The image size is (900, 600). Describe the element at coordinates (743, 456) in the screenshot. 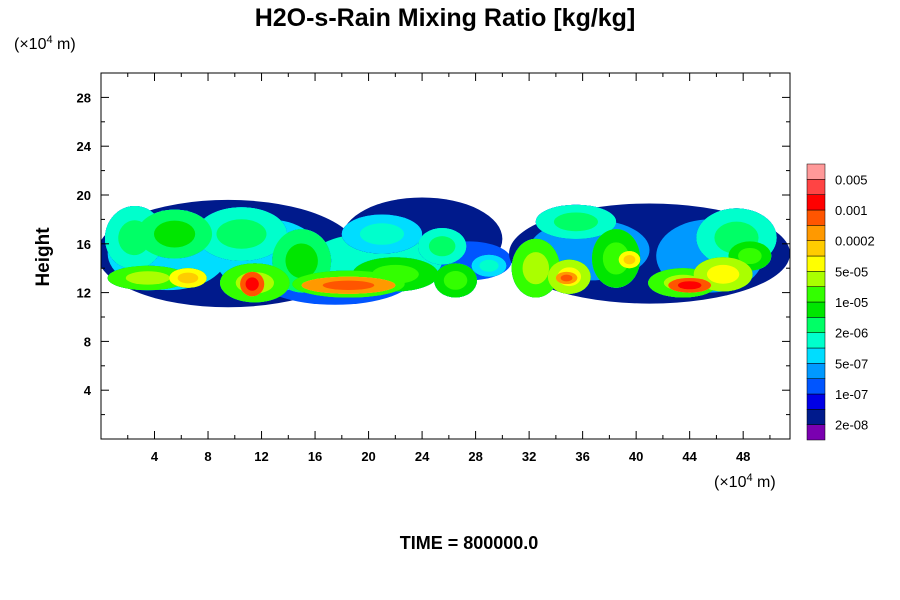

I see `x-tick-label: 48` at that location.